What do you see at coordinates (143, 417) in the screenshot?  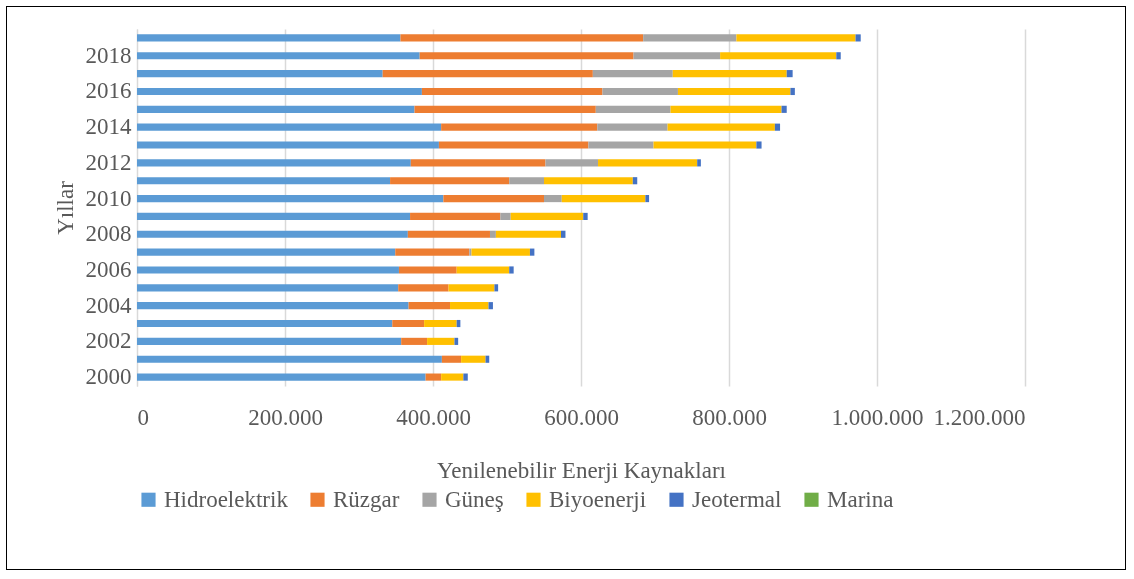 I see `x-tick-label: 0` at bounding box center [143, 417].